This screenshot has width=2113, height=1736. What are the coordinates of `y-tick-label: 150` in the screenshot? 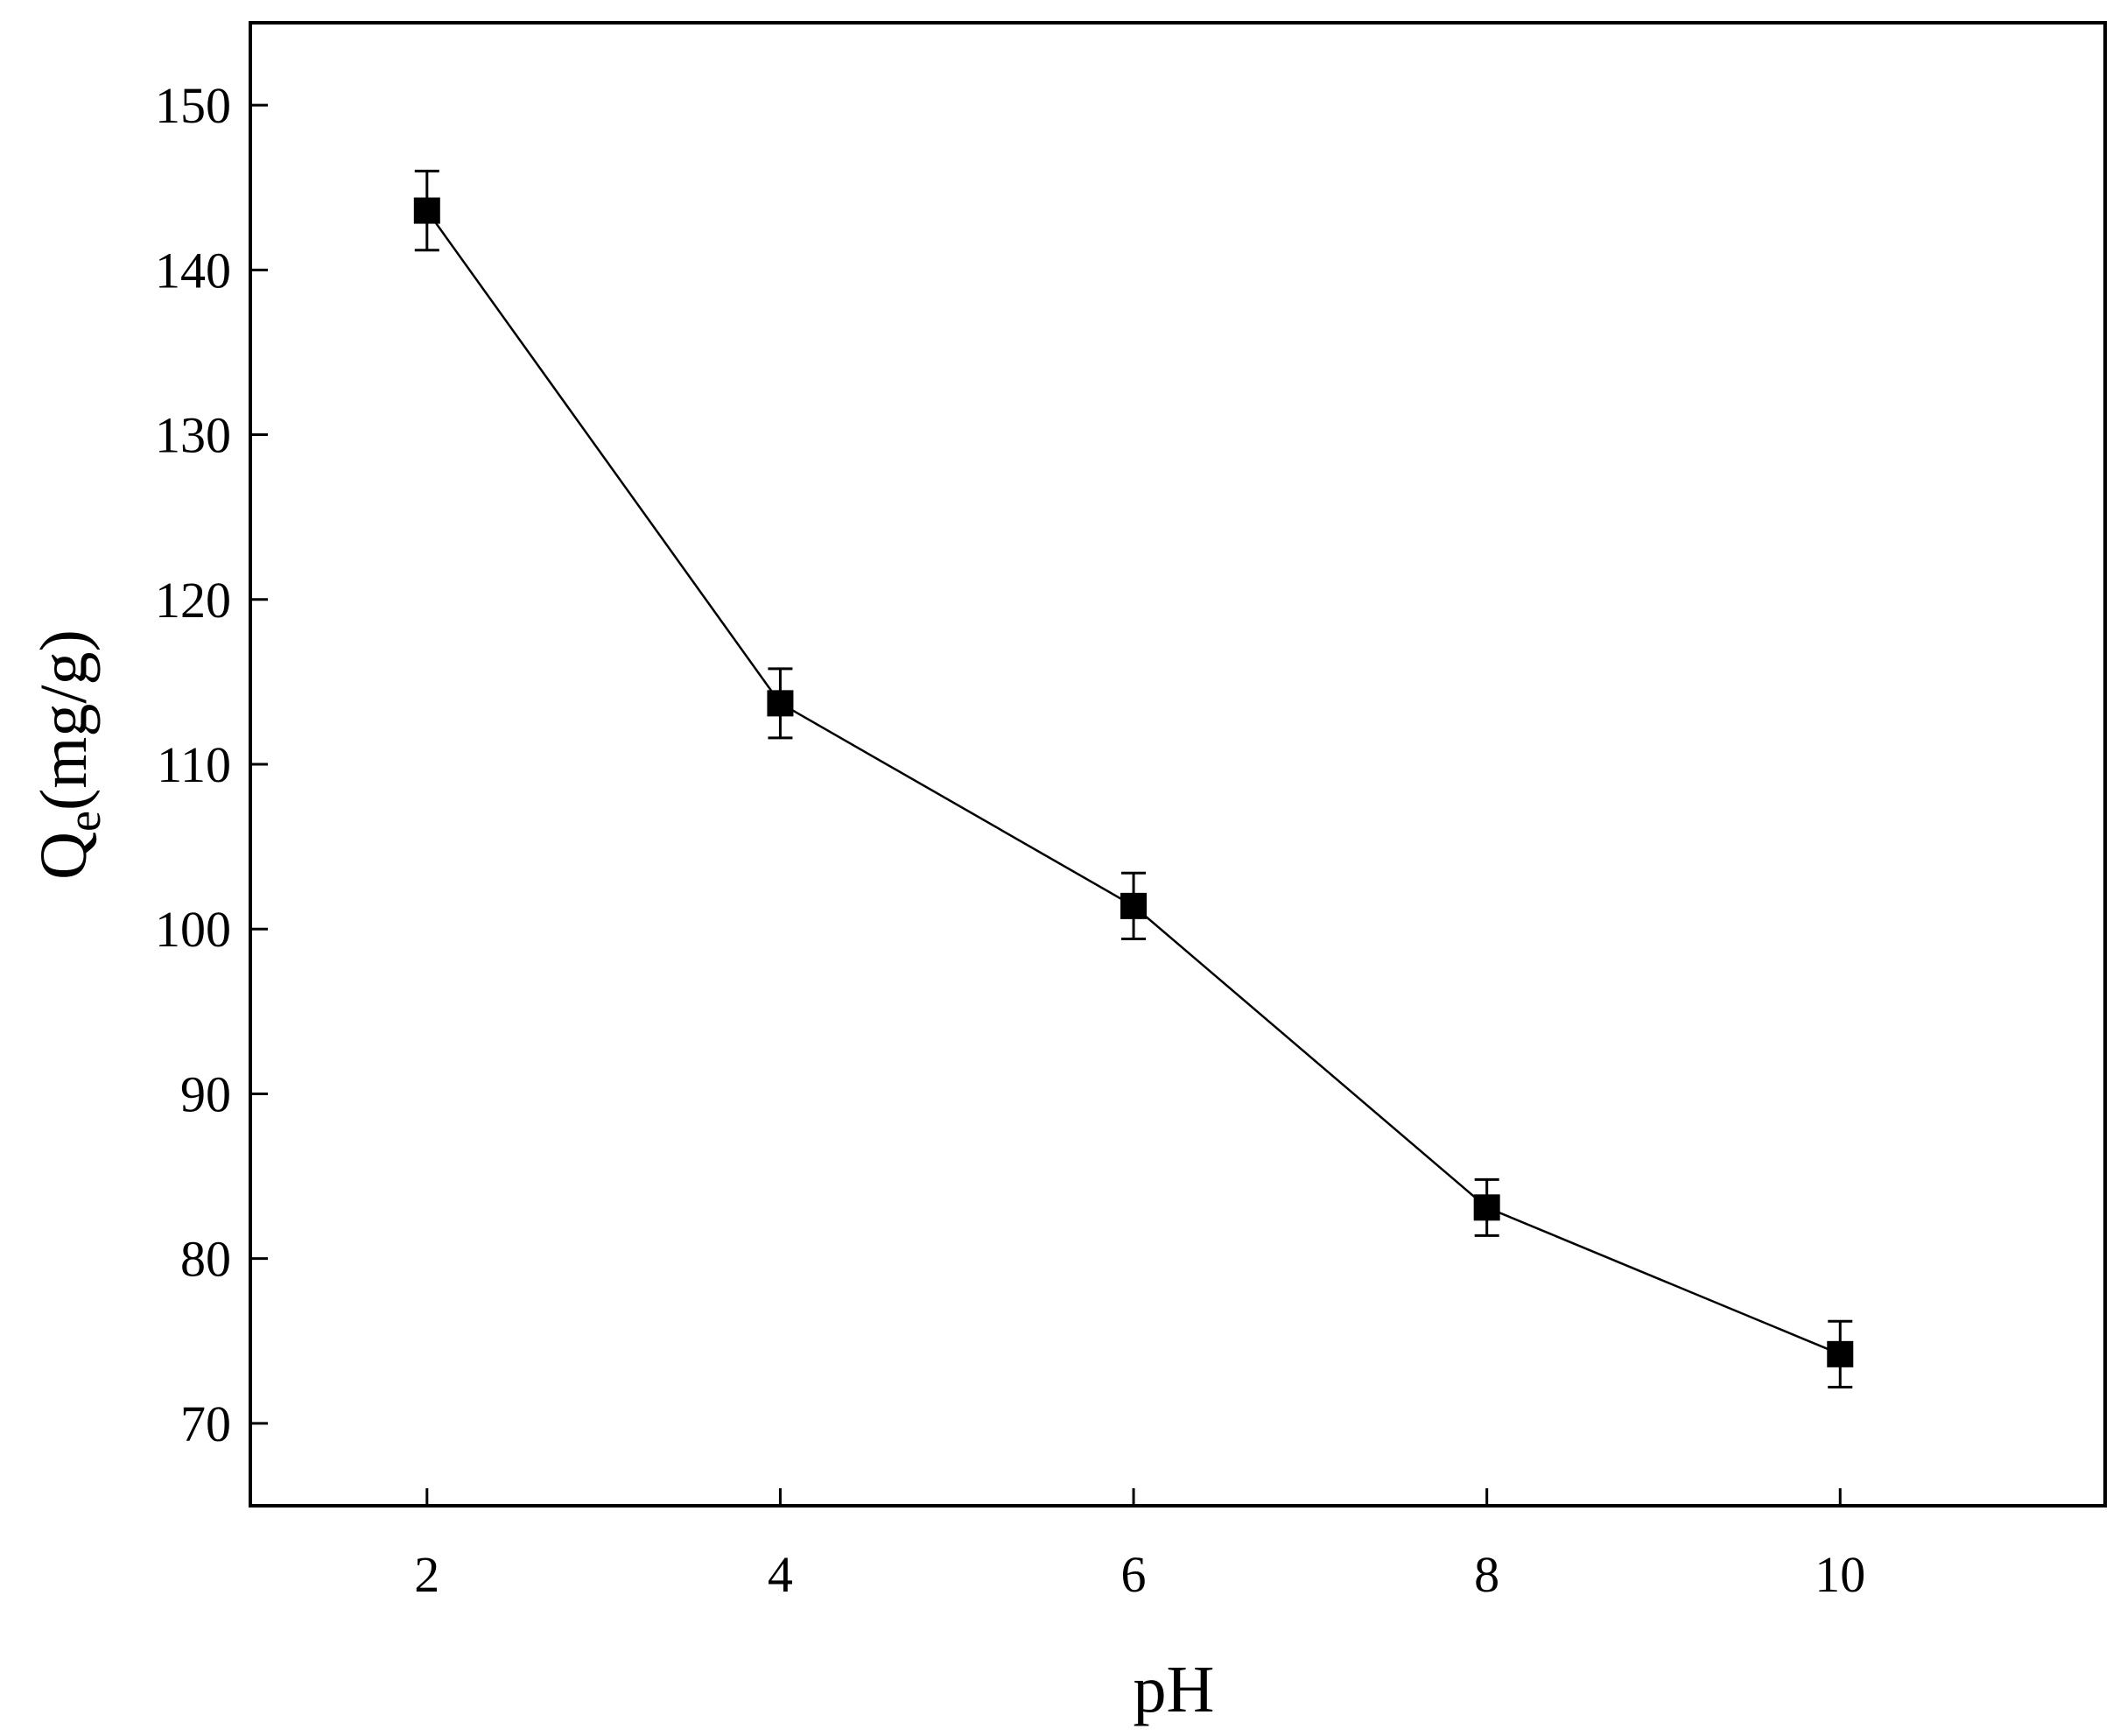 It's located at (193, 105).